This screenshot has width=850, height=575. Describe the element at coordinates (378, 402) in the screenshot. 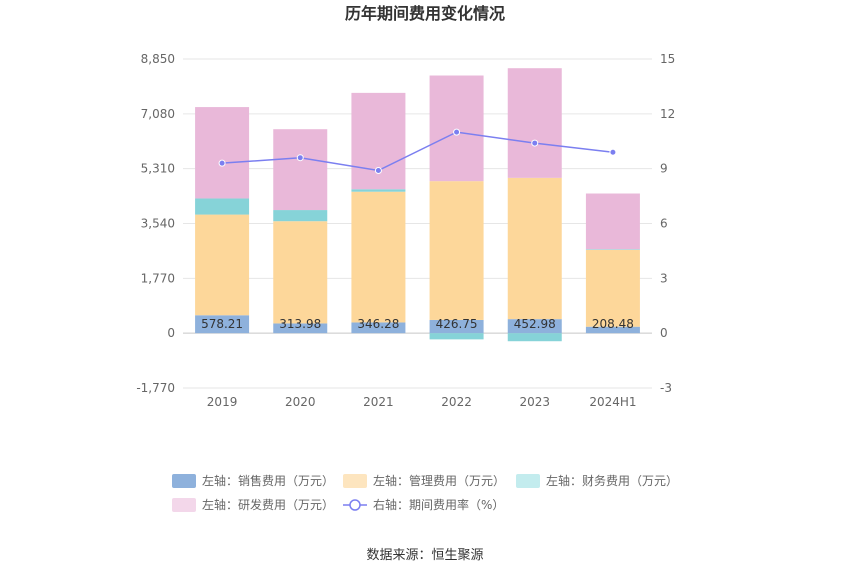

I see `x-axis-tick-label: 2021` at that location.